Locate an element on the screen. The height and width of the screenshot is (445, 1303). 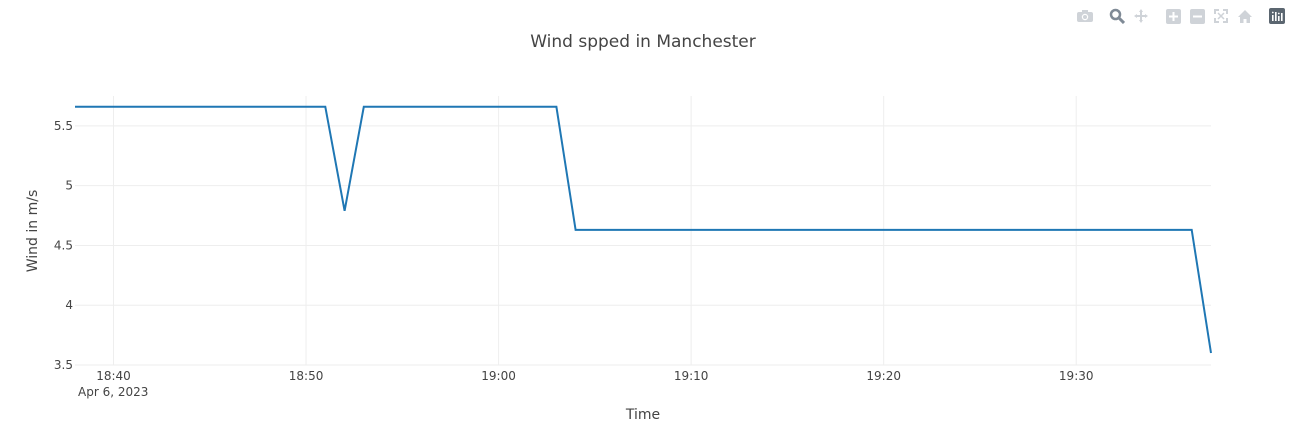
y-tick-label: 5.5 is located at coordinates (63, 126).